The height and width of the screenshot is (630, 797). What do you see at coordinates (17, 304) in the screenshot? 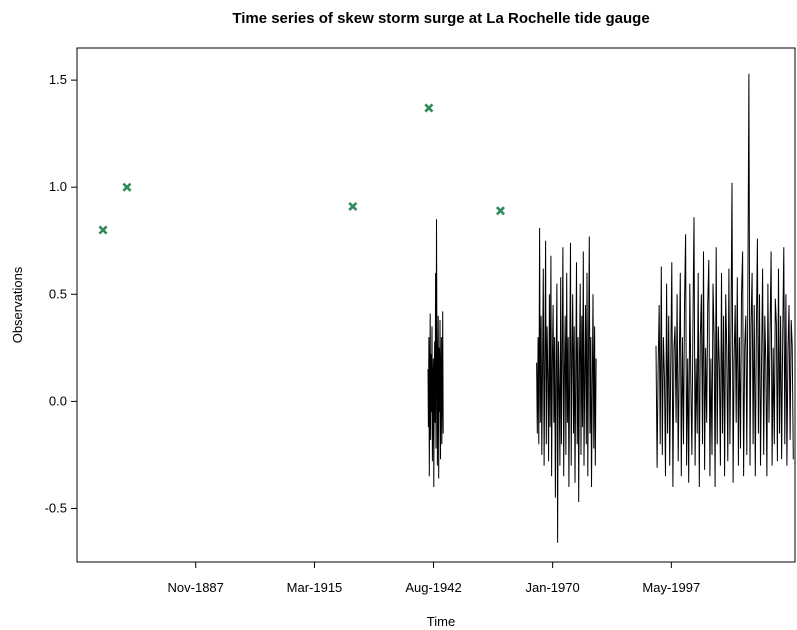
I see `y-axis-title: Observations` at bounding box center [17, 304].